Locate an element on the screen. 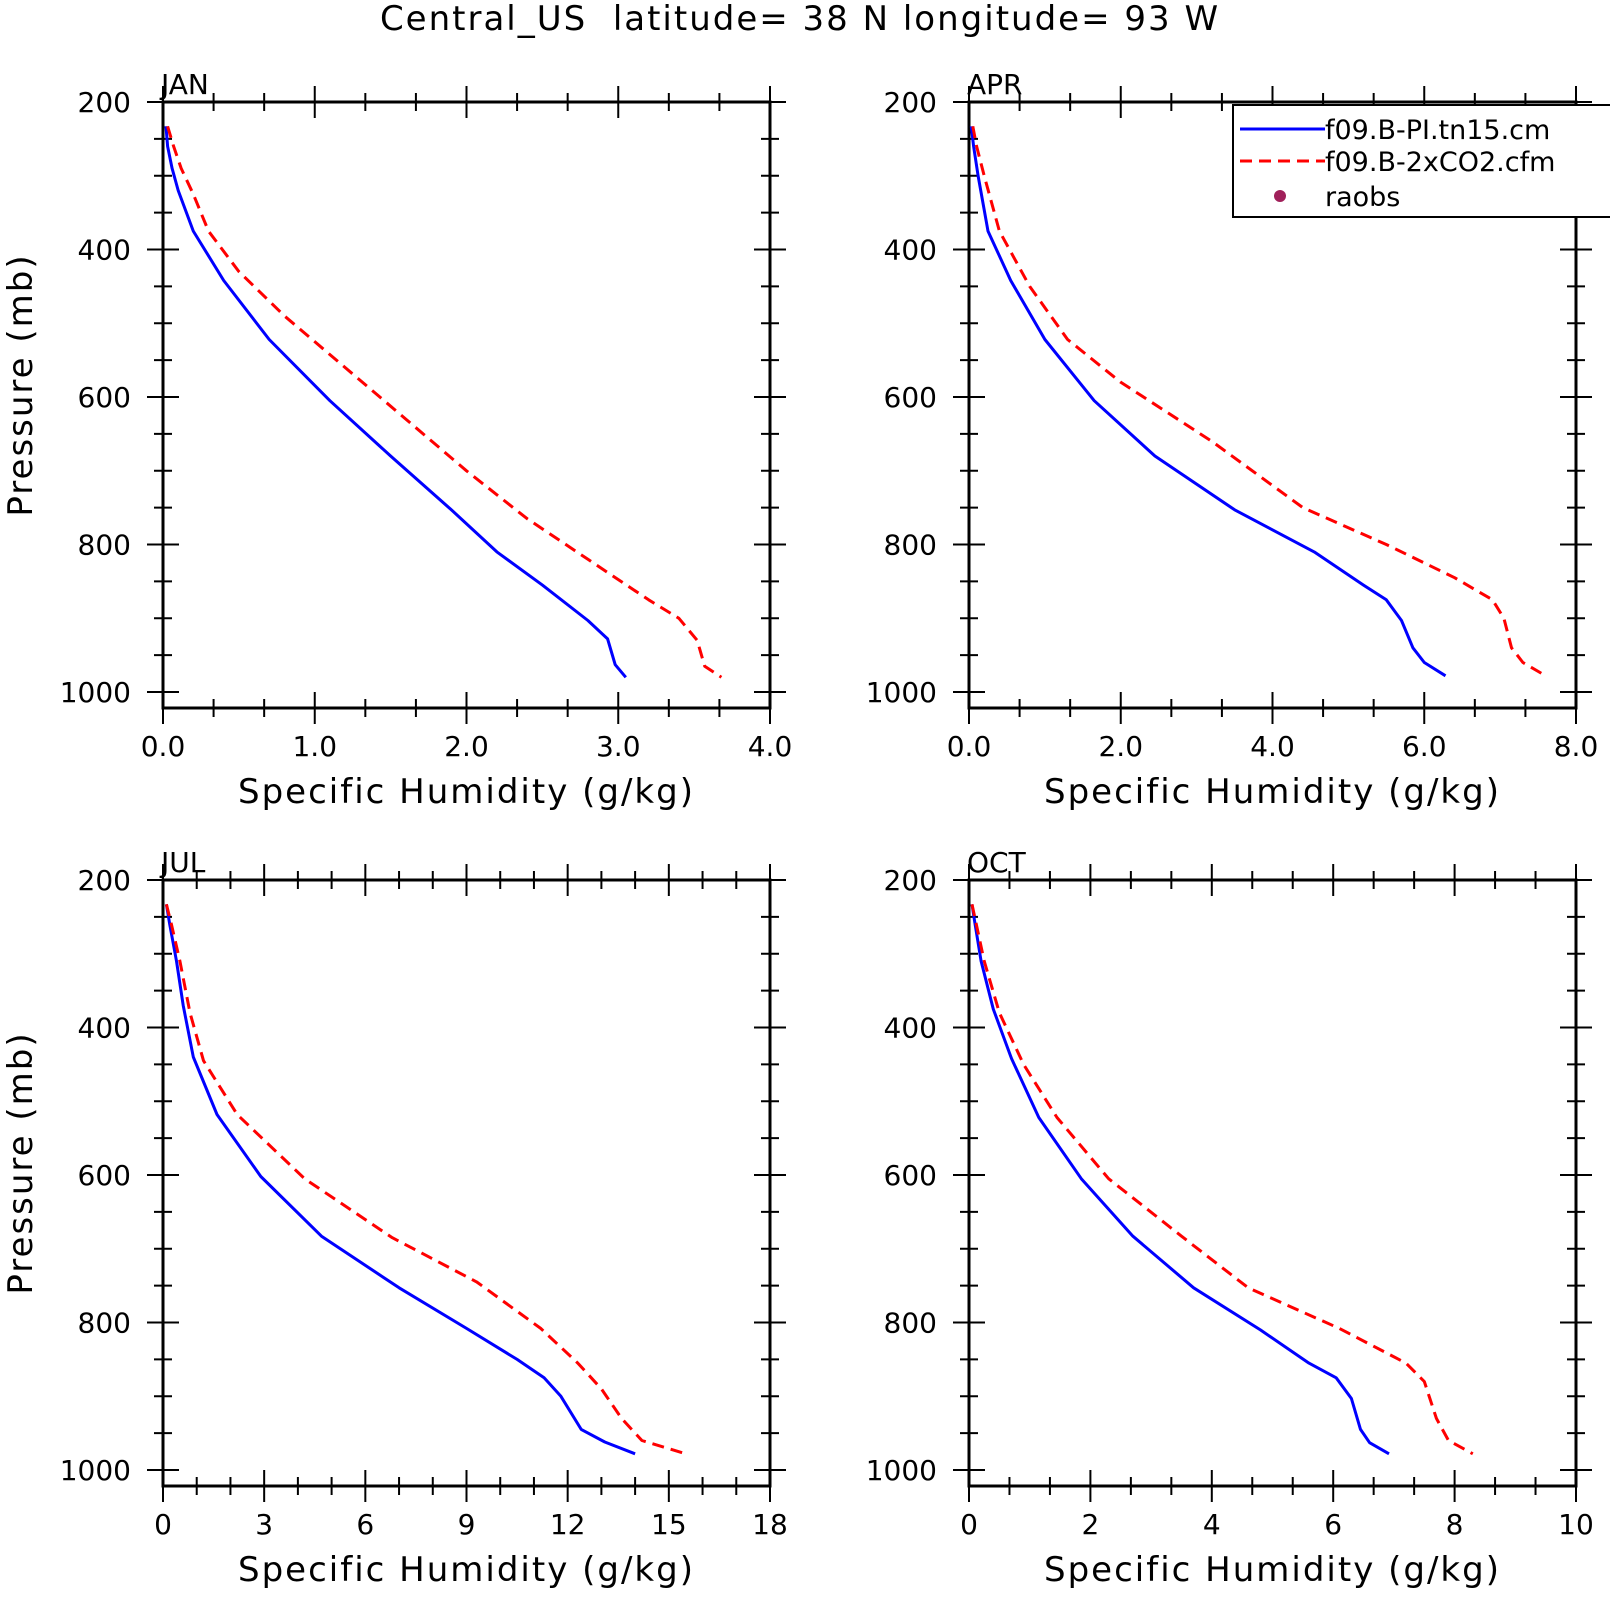 The height and width of the screenshot is (1602, 1610). legend-label-pi: f09.B-PI.tn15.cm is located at coordinates (1437, 130).